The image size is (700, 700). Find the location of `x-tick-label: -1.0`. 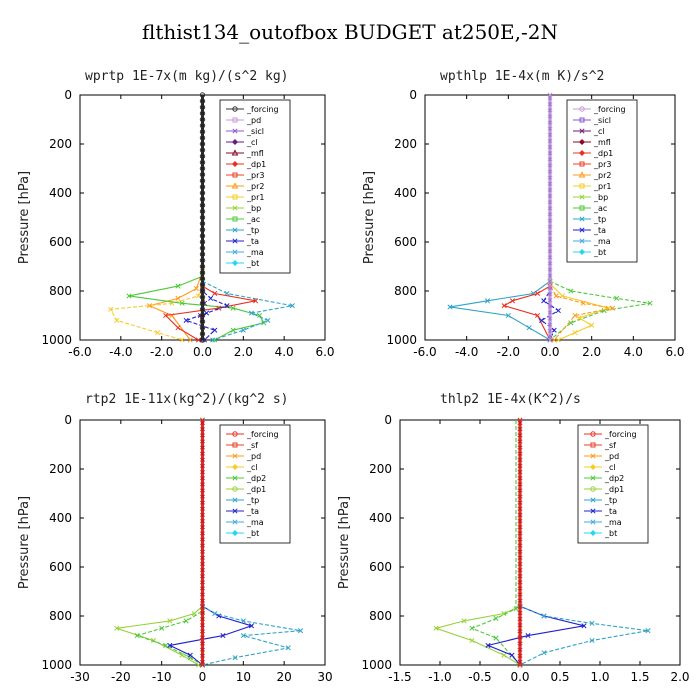

x-tick-label: -1.0 is located at coordinates (439, 677).